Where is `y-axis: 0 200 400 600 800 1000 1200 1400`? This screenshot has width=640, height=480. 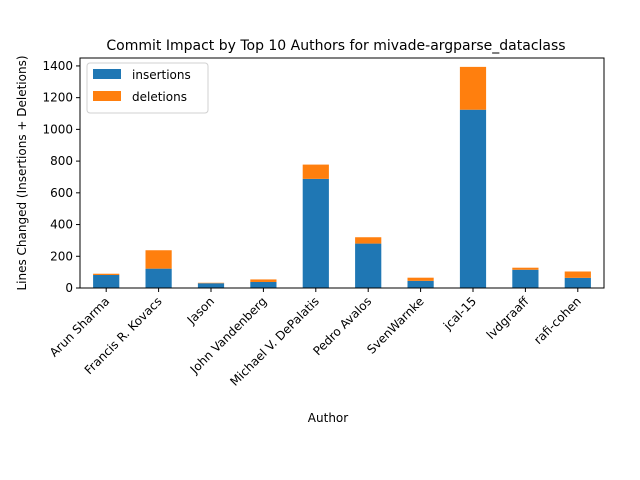
y-axis: 0 200 400 600 800 1000 1200 1400 is located at coordinates (61, 177).